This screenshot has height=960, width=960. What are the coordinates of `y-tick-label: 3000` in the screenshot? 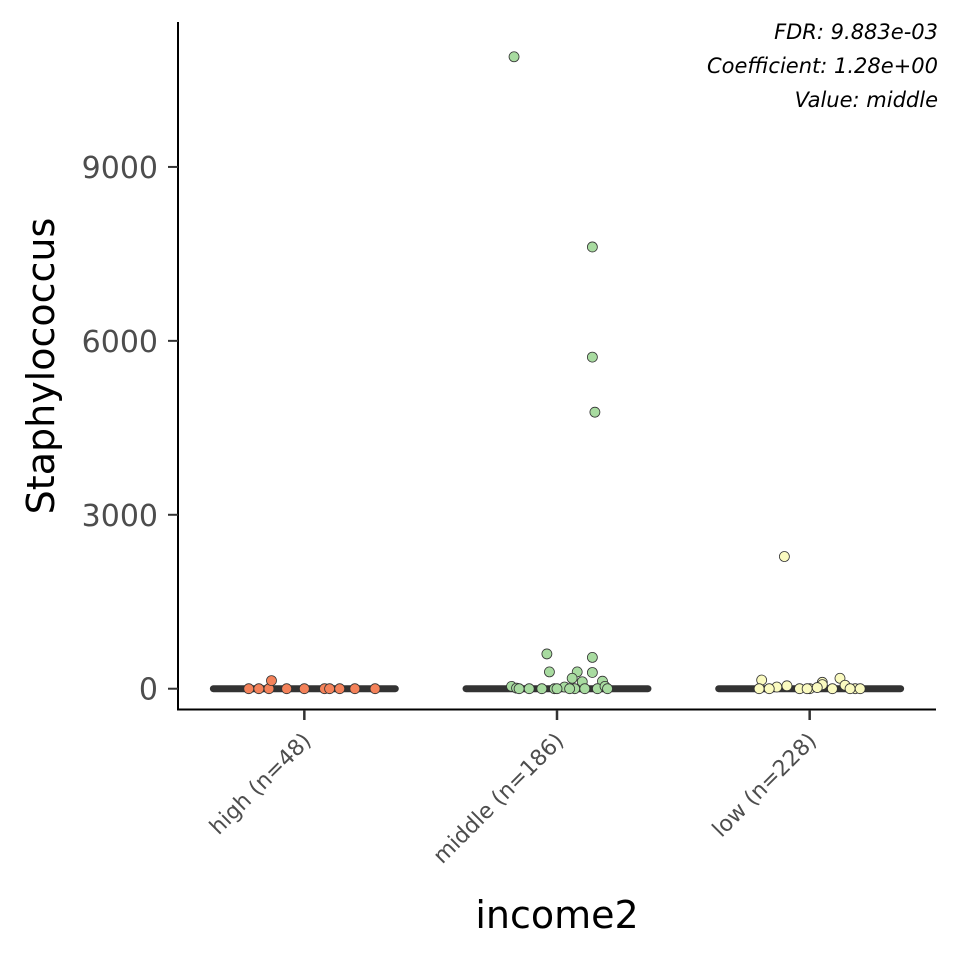 It's located at (120, 516).